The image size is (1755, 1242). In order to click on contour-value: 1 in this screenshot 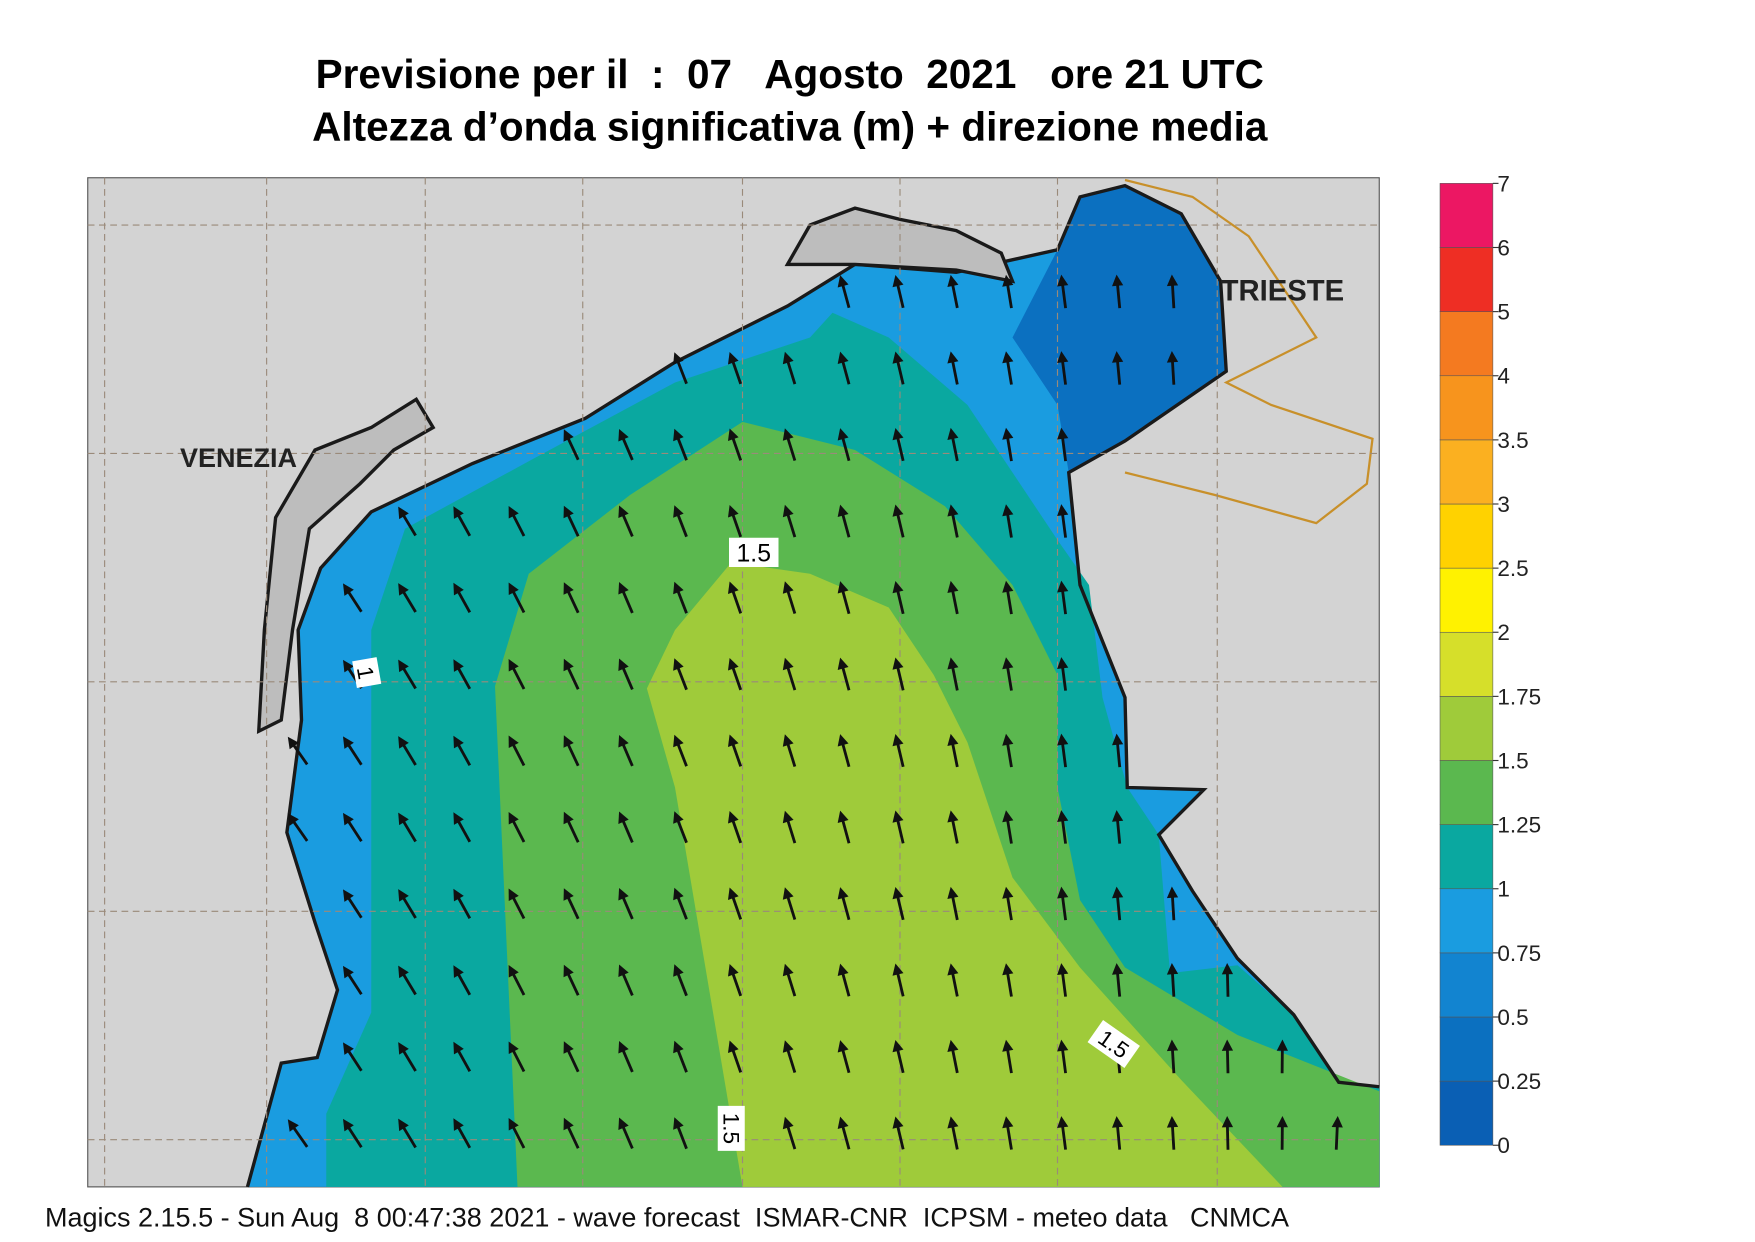, I will do `click(365, 672)`.